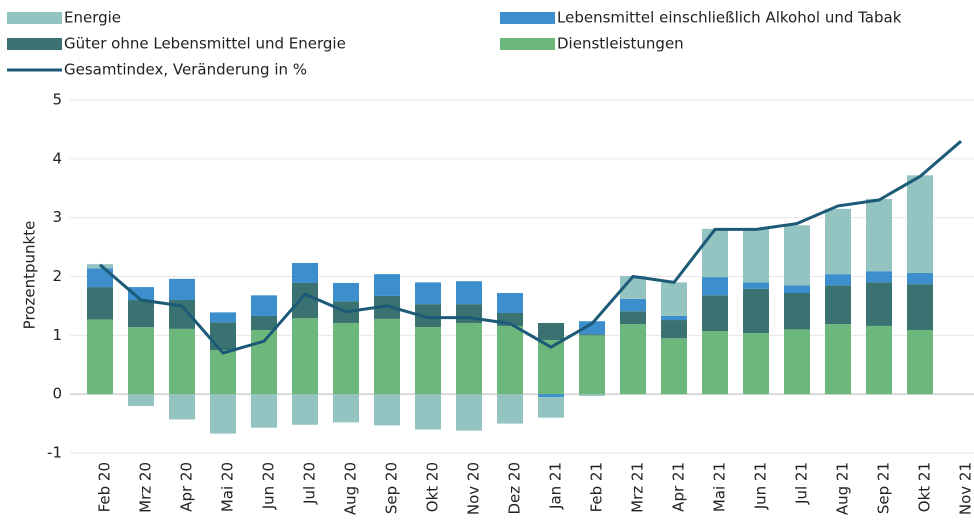 The width and height of the screenshot is (974, 521). What do you see at coordinates (597, 487) in the screenshot?
I see `x-tick-label: Feb 21` at bounding box center [597, 487].